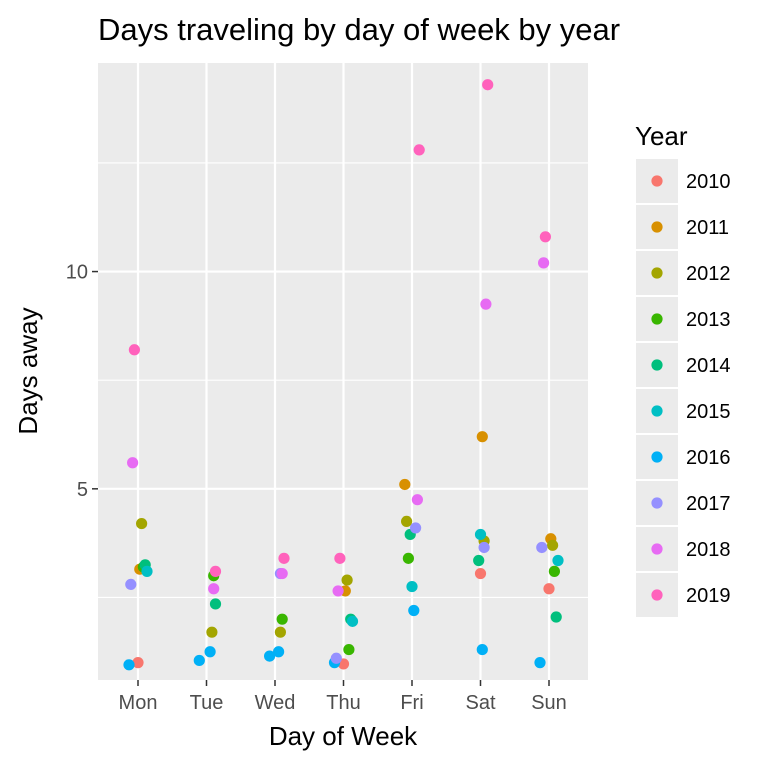  Describe the element at coordinates (343, 736) in the screenshot. I see `x-axis-title: Day of Week` at that location.